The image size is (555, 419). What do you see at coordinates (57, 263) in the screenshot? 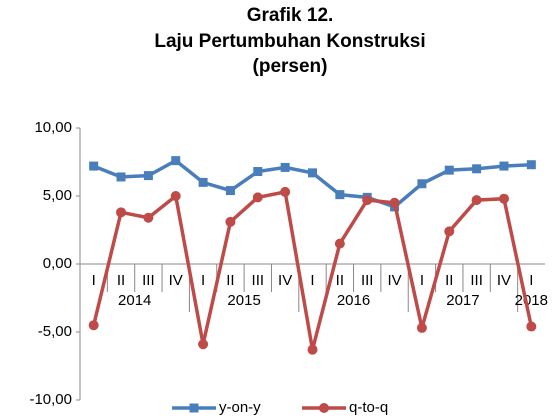
I see `y-tick-label: 0,00` at bounding box center [57, 263].